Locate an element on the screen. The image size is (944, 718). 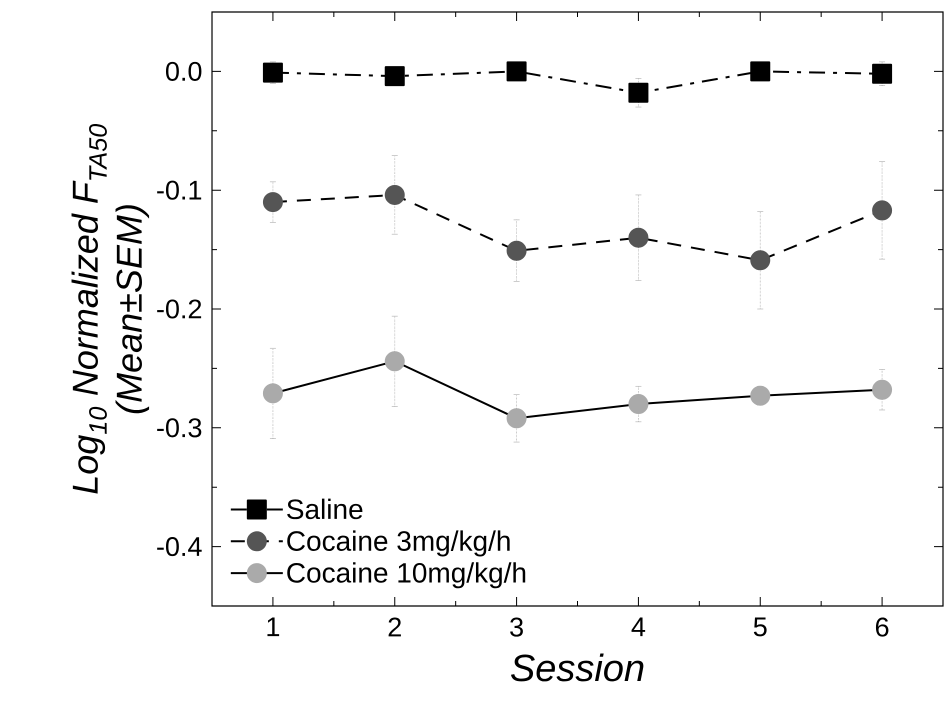
x-tick-label: 4 is located at coordinates (639, 627).